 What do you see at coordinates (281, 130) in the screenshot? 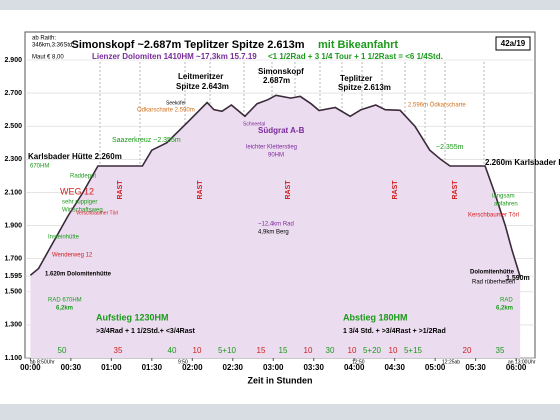
I see `annotation: Südgrat A-B` at bounding box center [281, 130].